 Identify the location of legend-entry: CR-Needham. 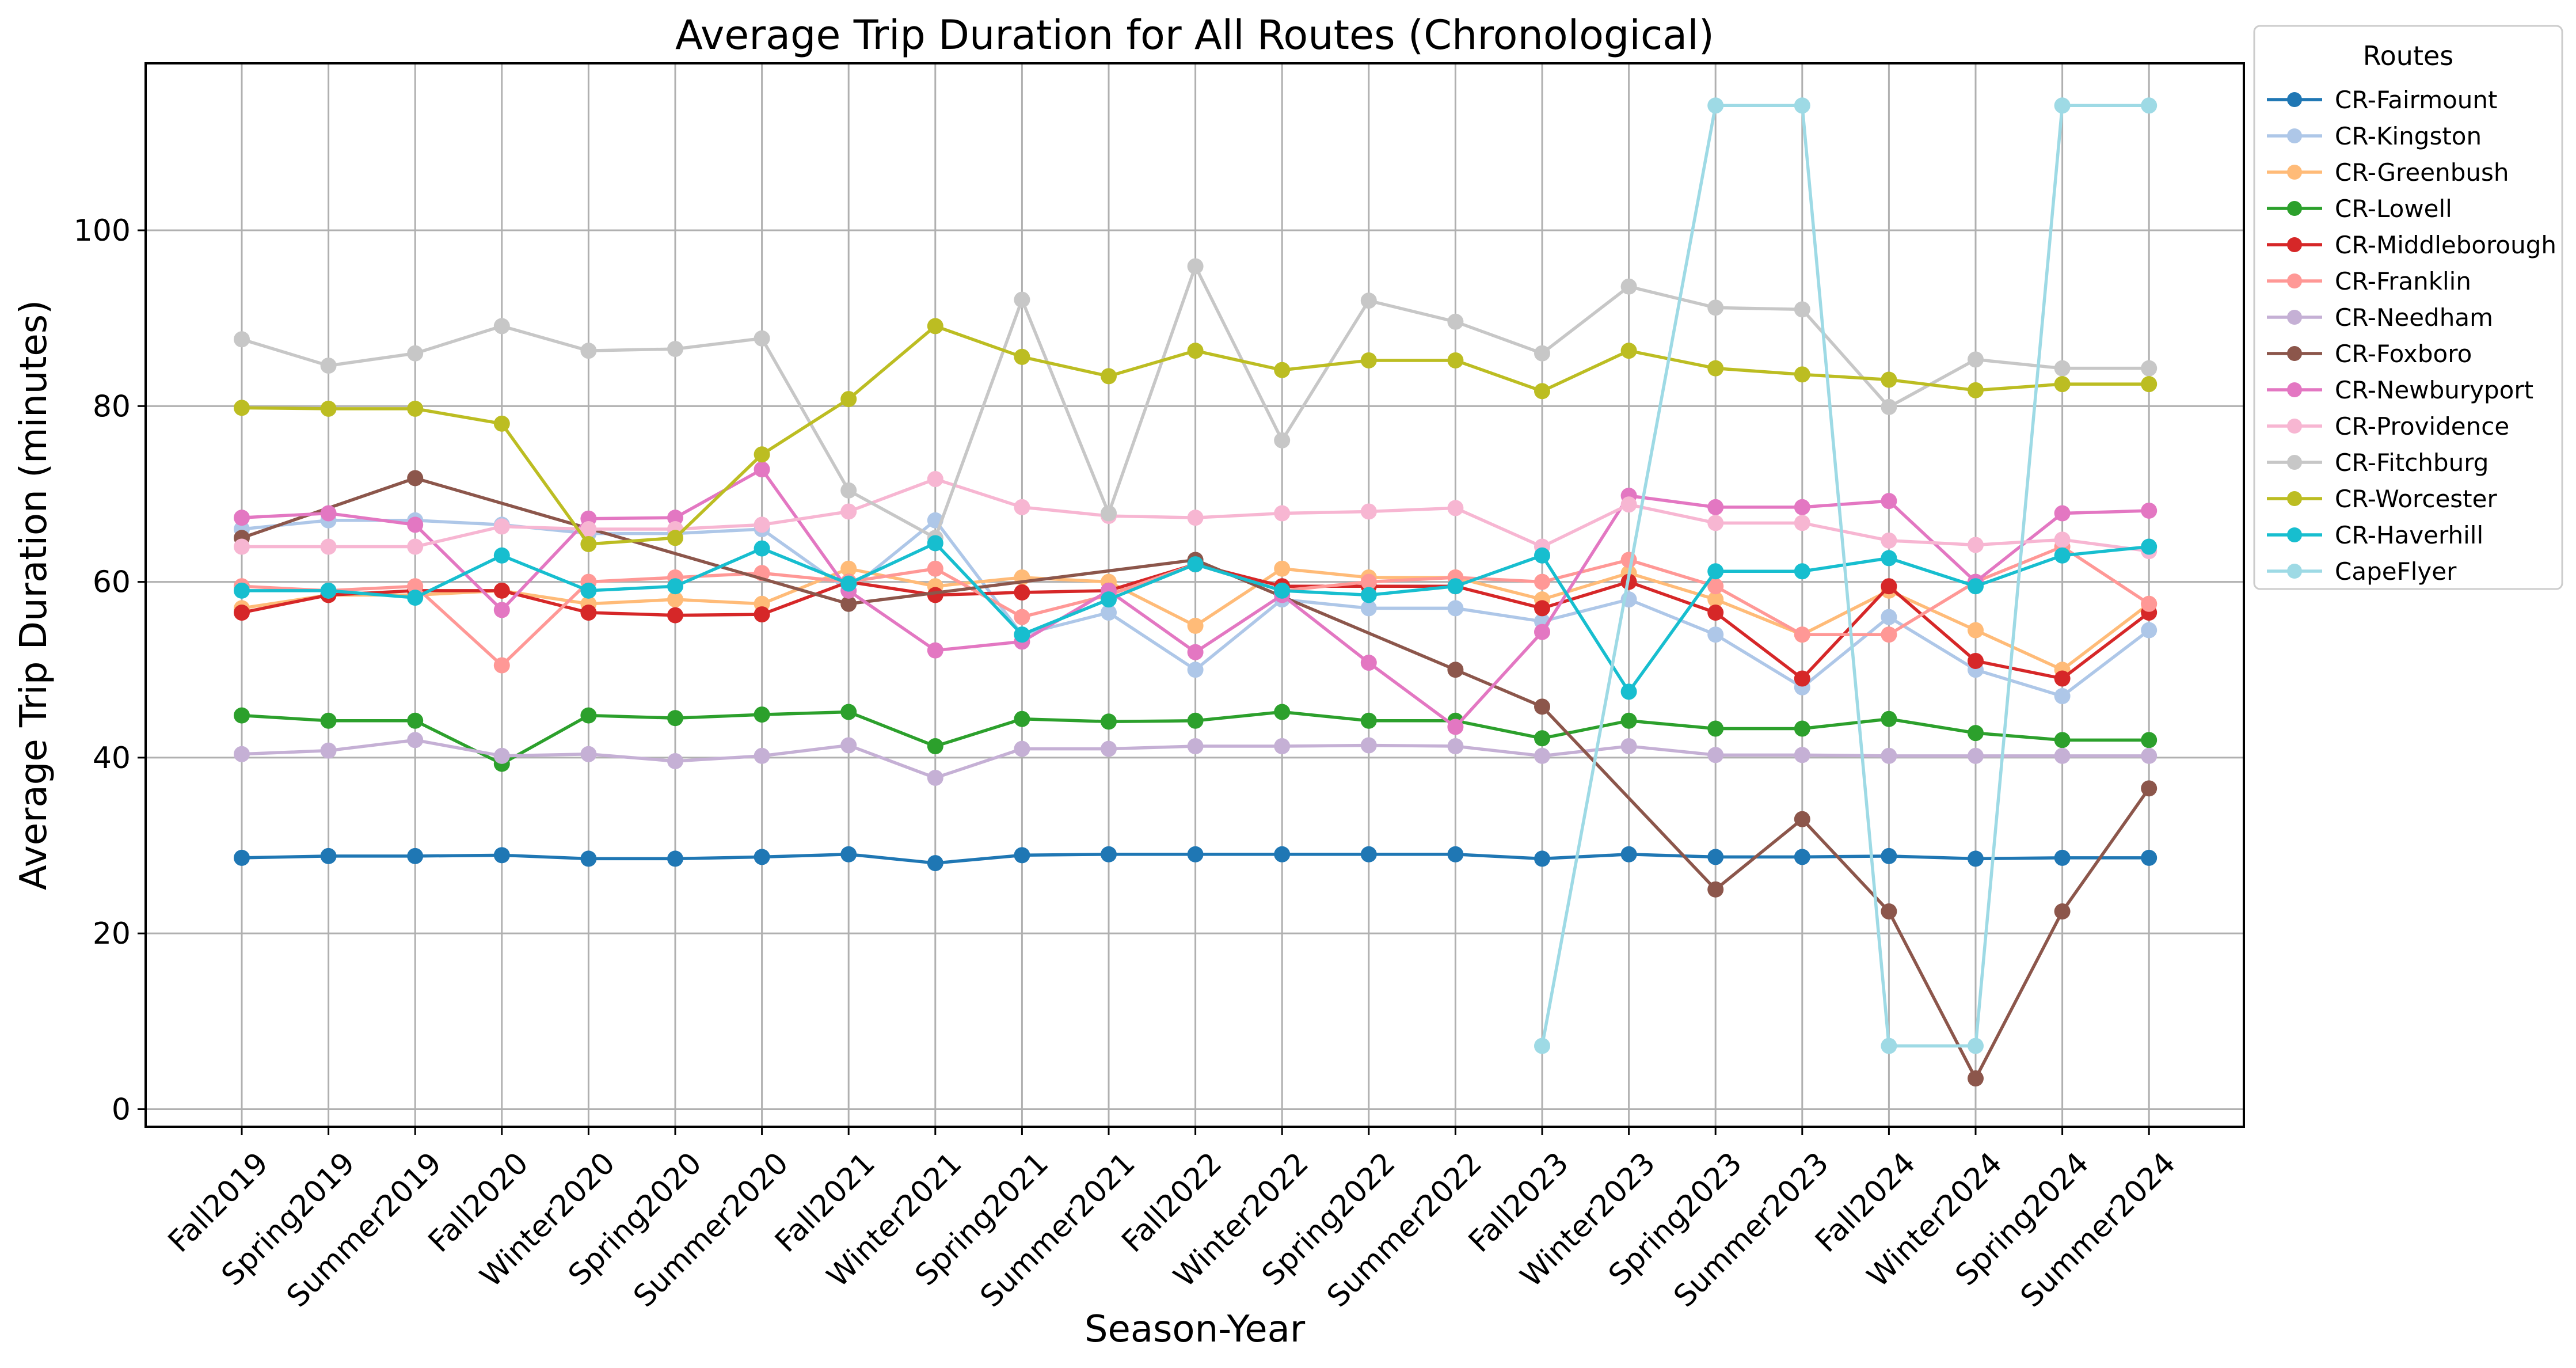
(2380, 317).